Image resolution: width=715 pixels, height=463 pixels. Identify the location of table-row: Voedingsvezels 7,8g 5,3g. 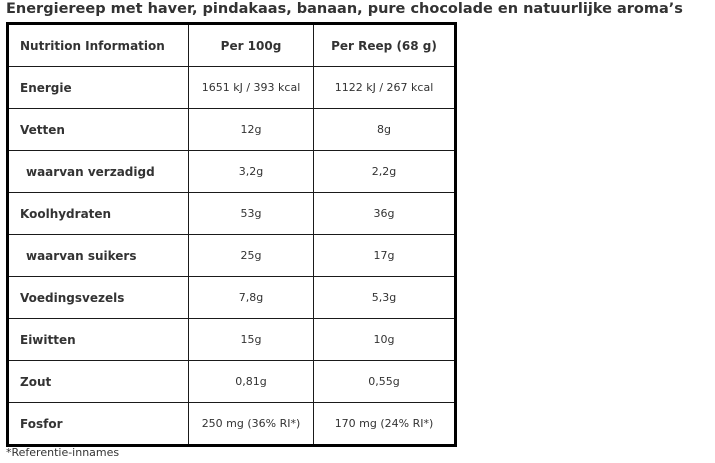
(231, 297).